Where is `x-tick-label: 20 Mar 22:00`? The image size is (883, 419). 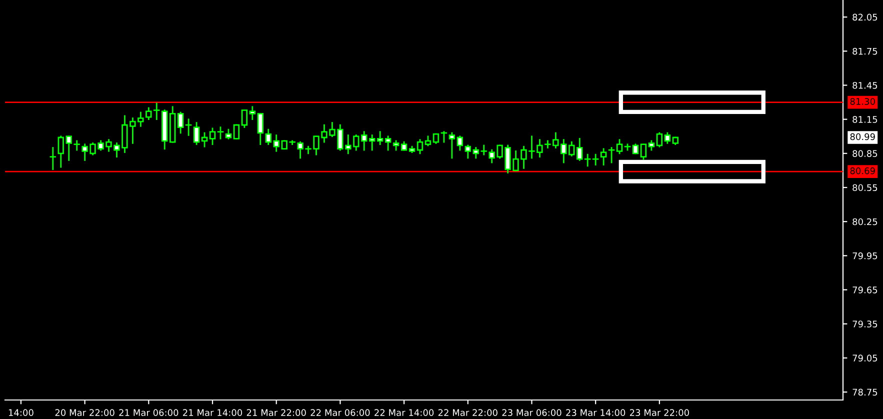 x-tick-label: 20 Mar 22:00 is located at coordinates (84, 412).